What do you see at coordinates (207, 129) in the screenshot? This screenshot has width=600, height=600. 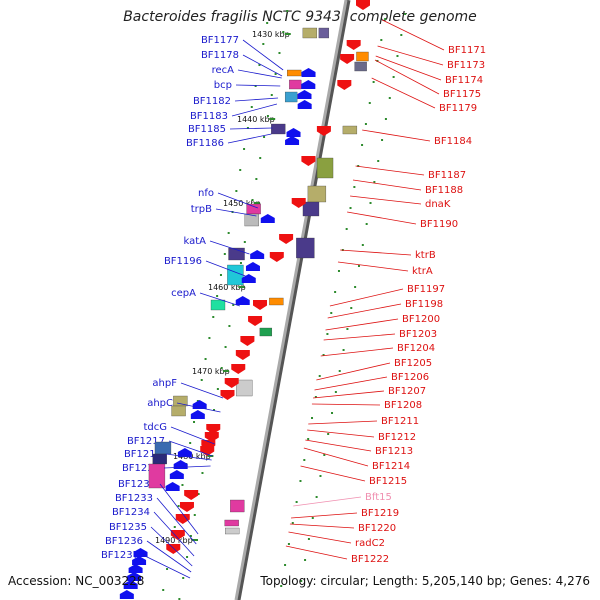 I see `gene-label: BF1185` at bounding box center [207, 129].